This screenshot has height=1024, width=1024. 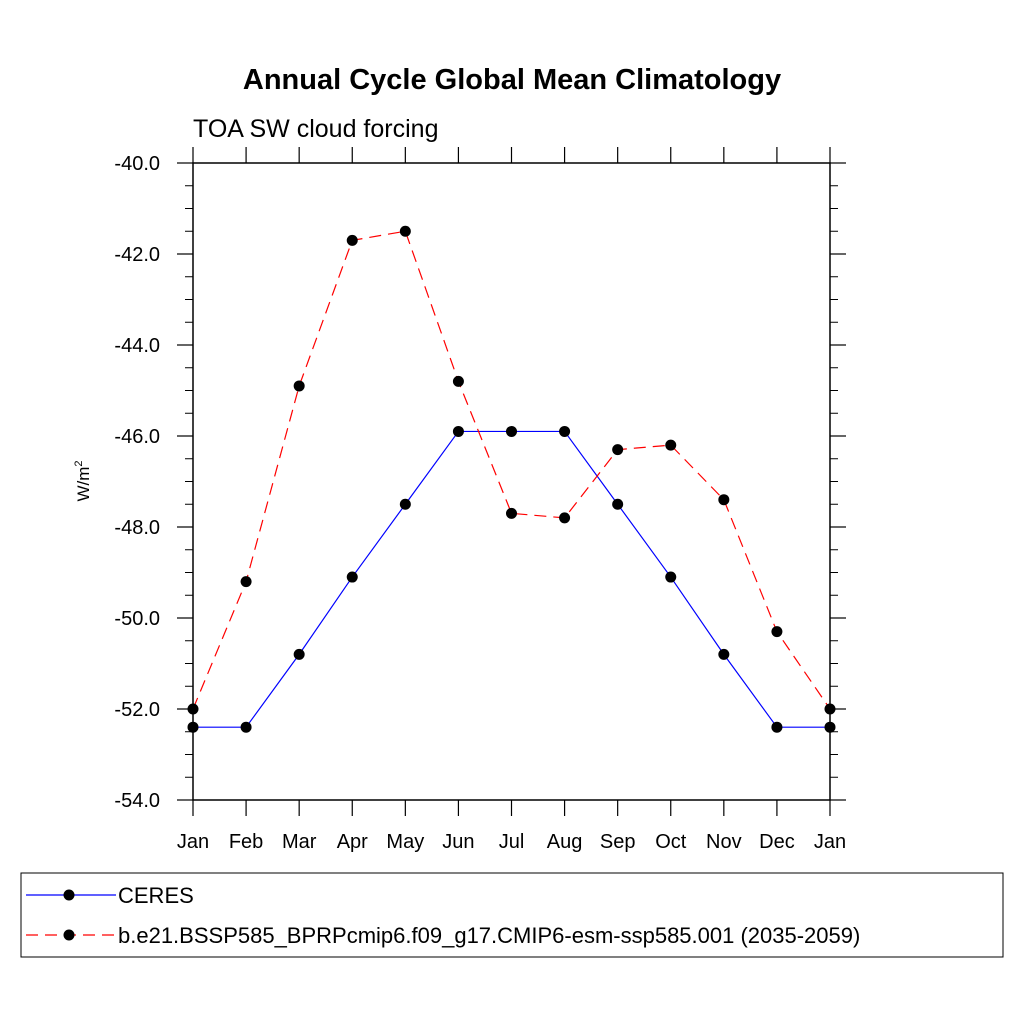 I want to click on x-tick-label: Aug, so click(x=565, y=842).